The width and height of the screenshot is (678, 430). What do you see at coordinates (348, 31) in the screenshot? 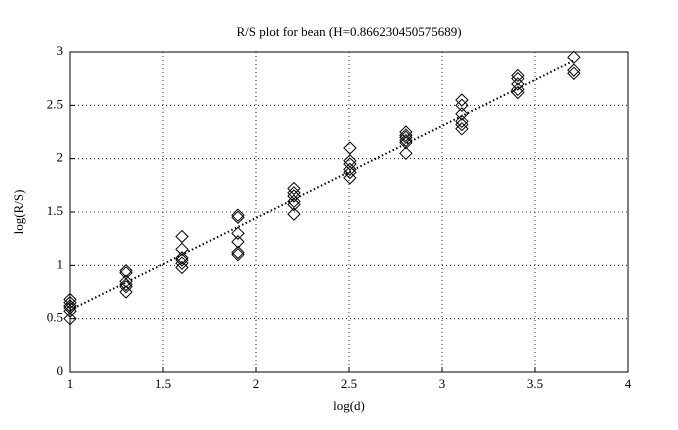
I see `chart-title: R/S plot for bean (H=0.866230450575689)` at bounding box center [348, 31].